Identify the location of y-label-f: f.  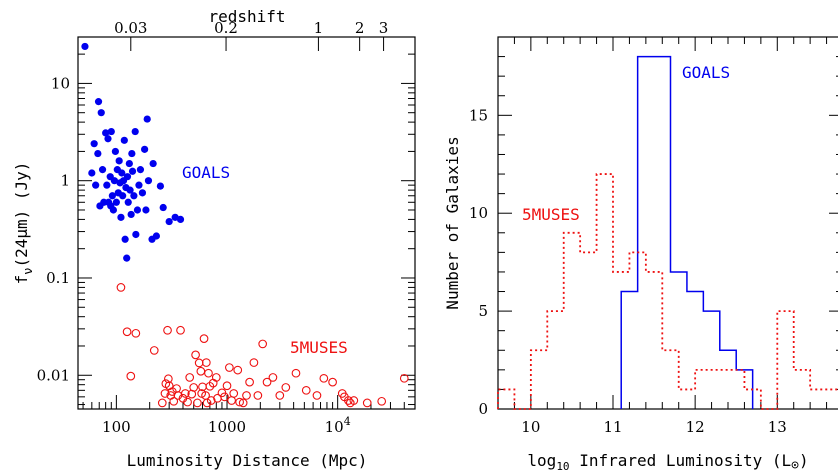
(21, 280).